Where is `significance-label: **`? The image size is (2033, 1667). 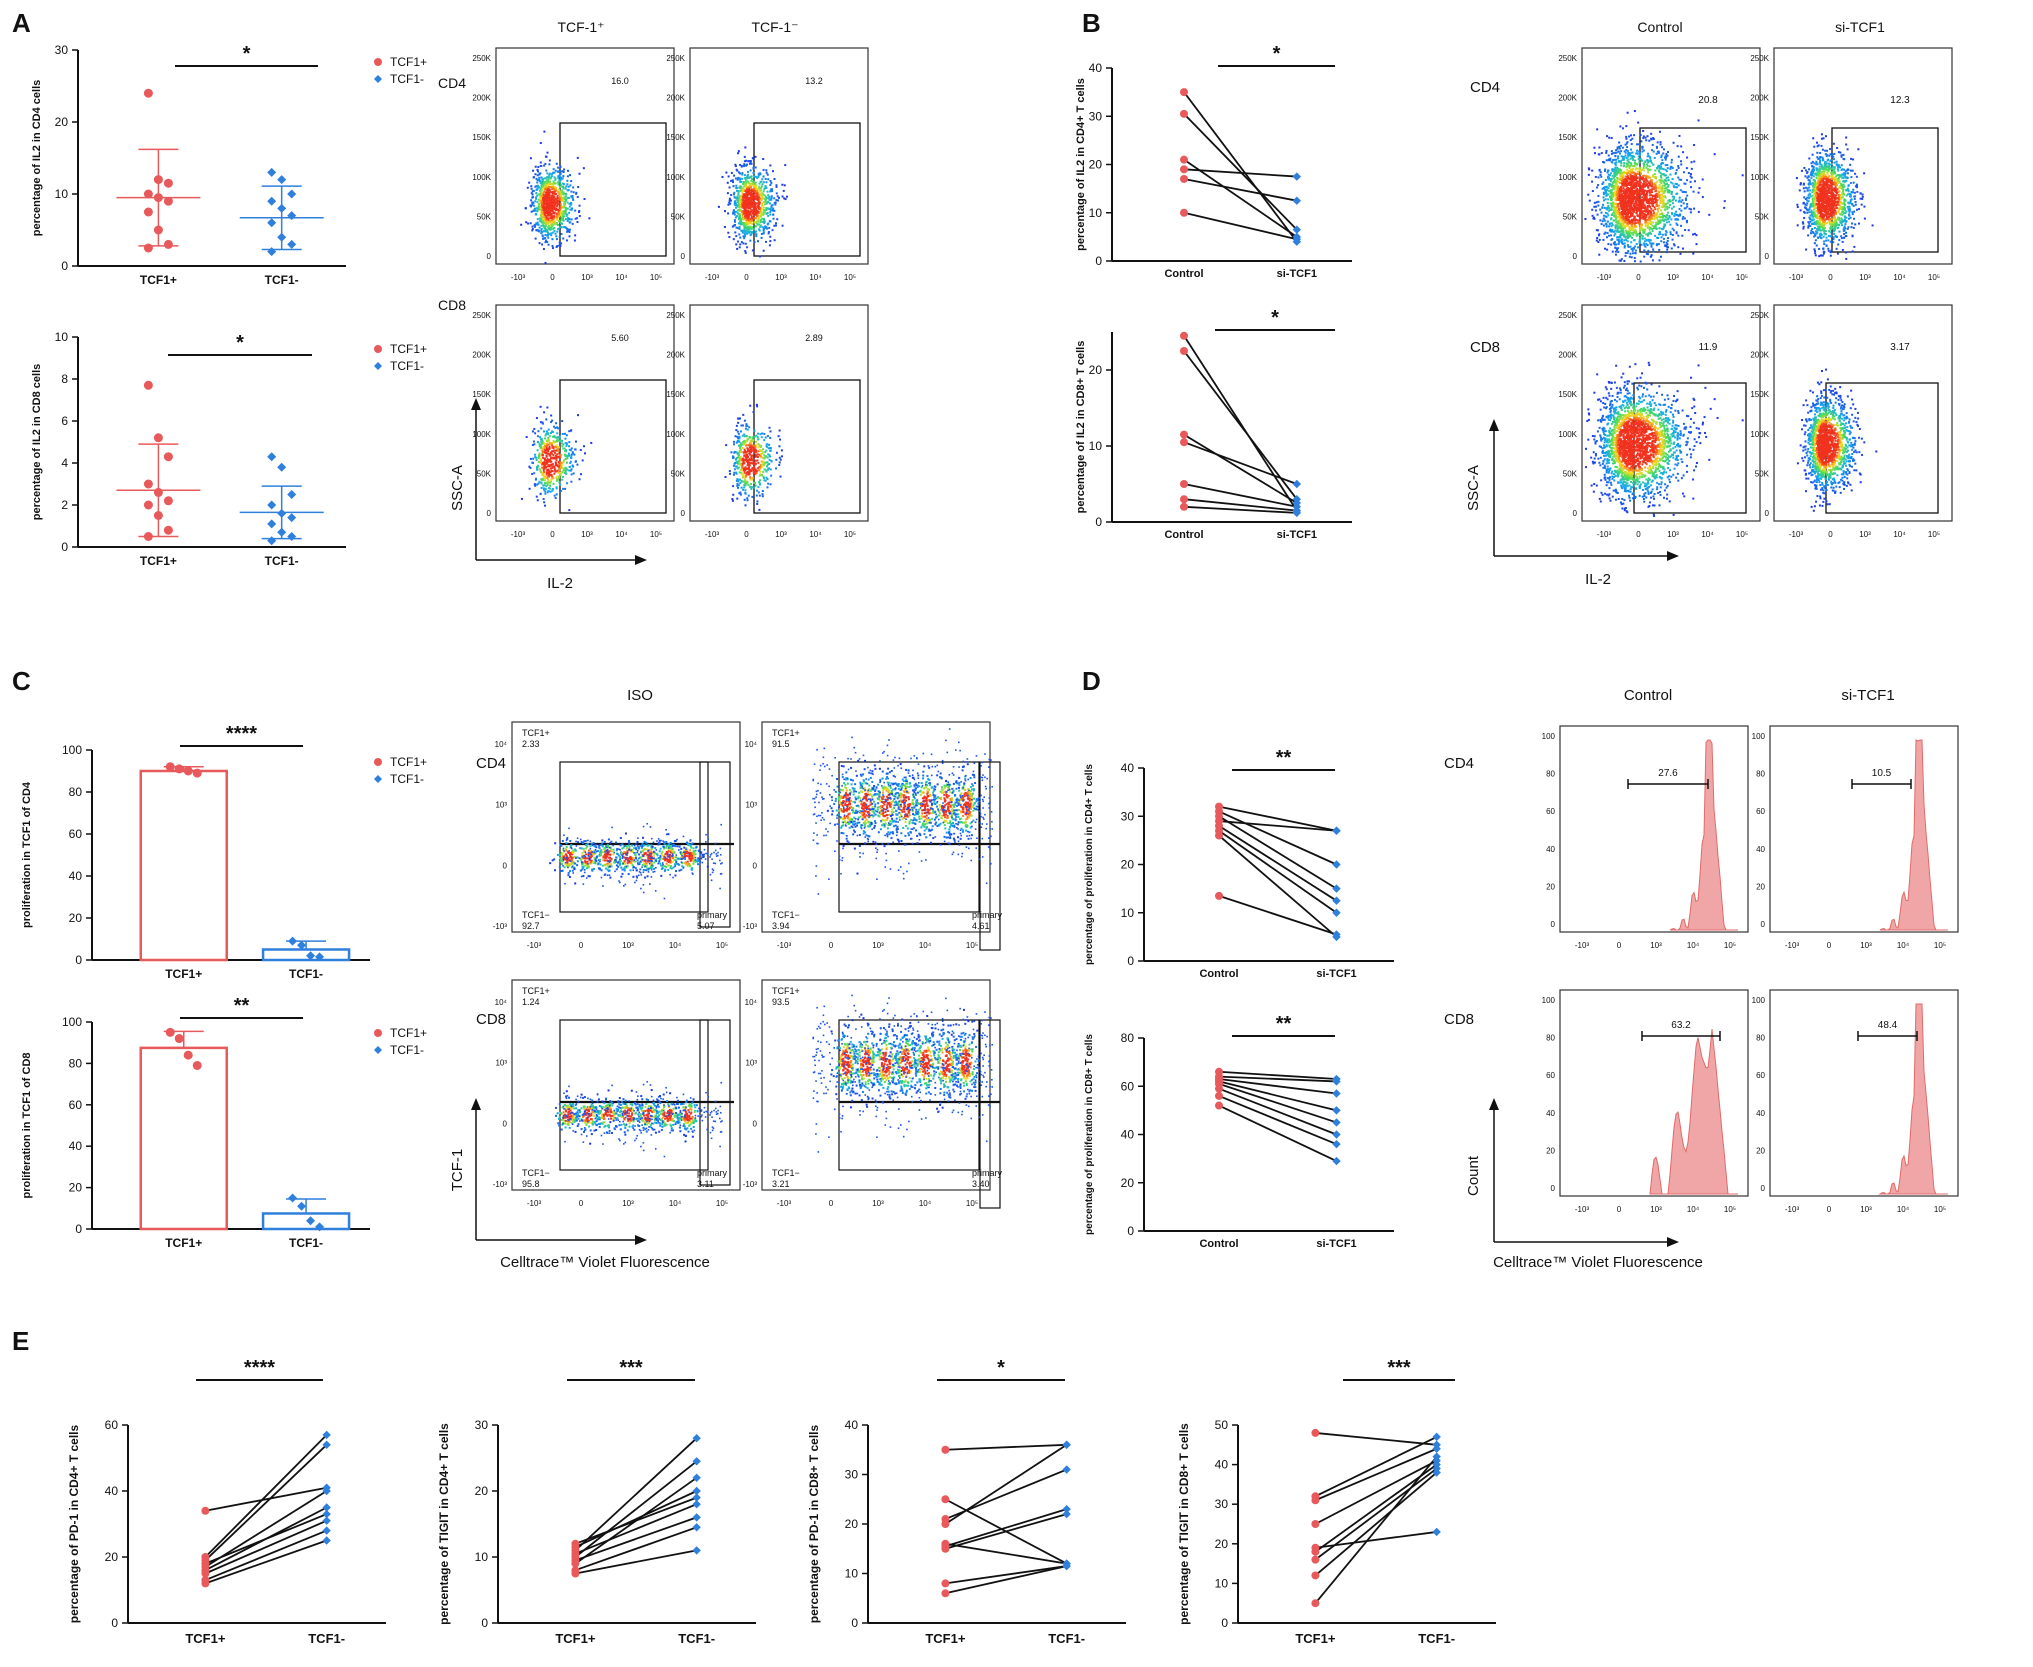 significance-label: ** is located at coordinates (1284, 1024).